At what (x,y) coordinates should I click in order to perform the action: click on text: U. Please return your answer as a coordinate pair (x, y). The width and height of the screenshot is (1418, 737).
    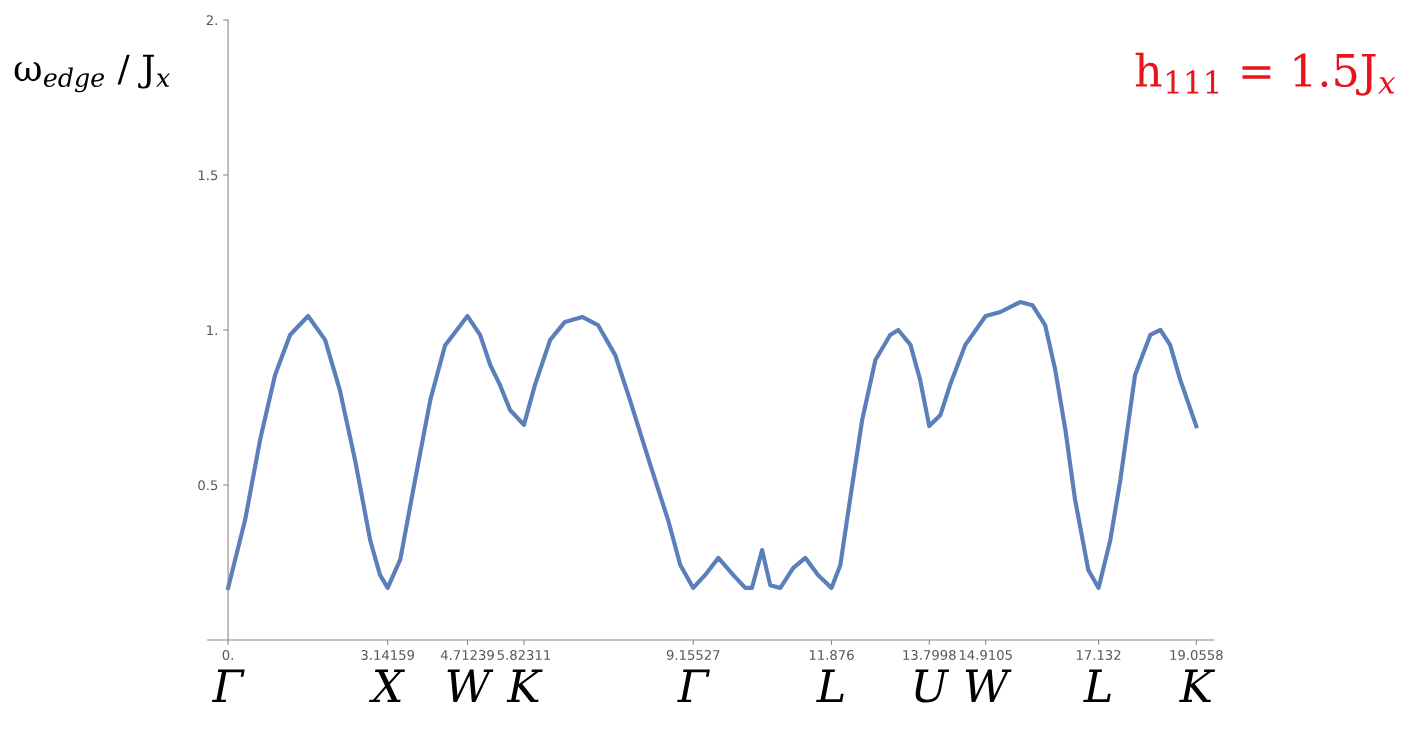
    Looking at the image, I should click on (932, 686).